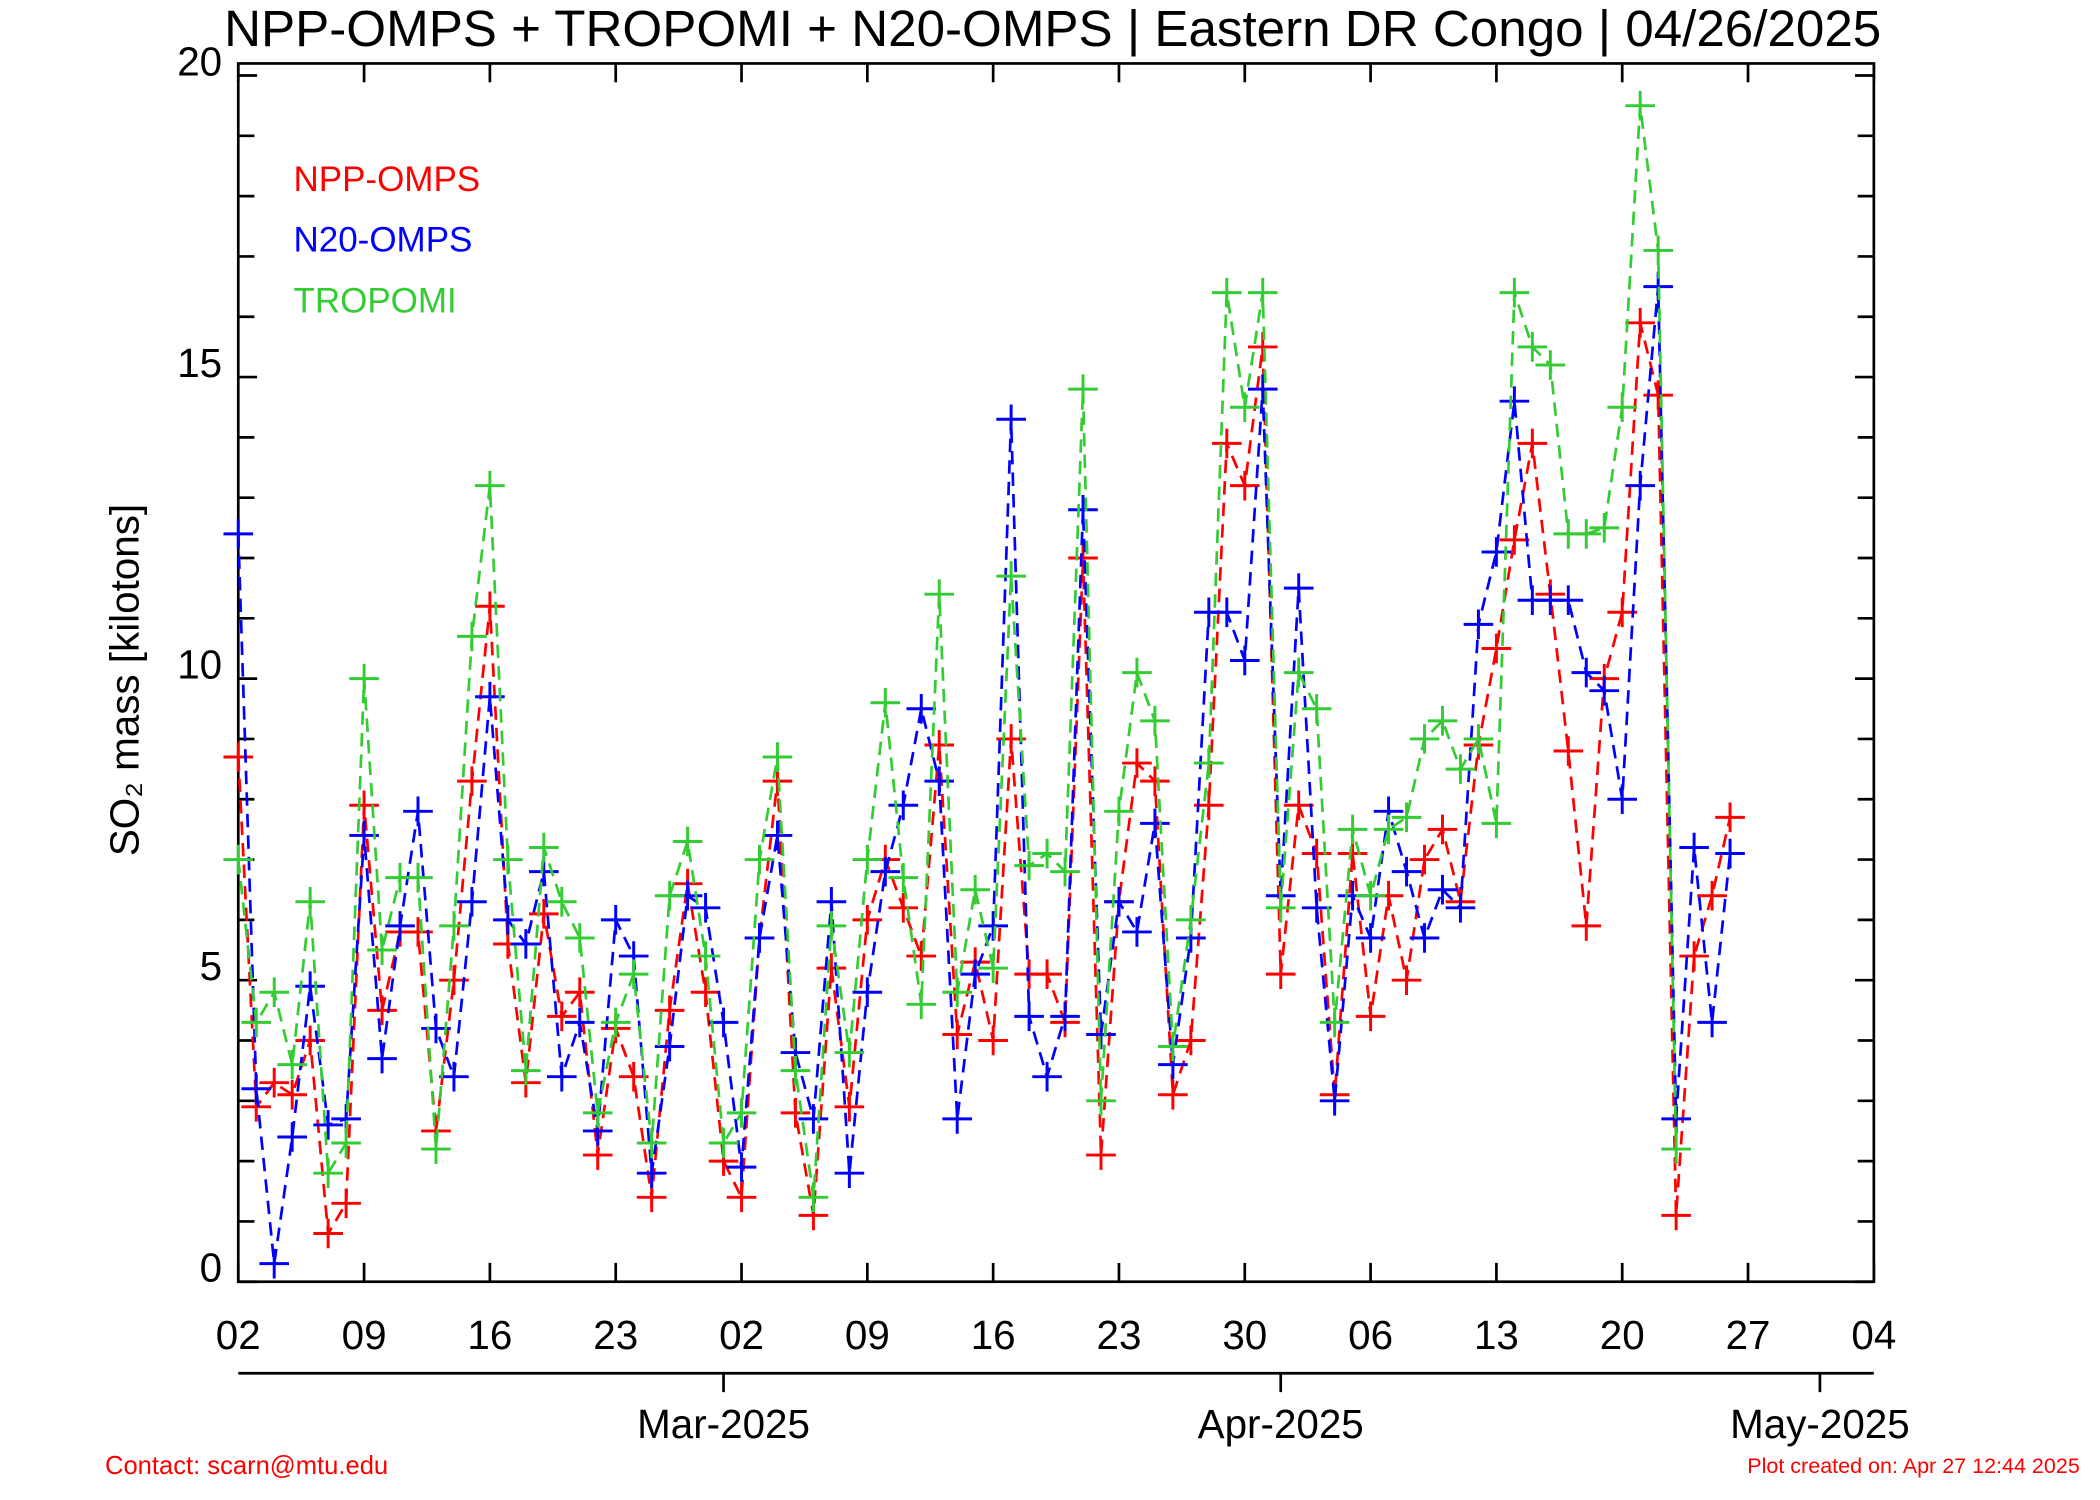  I want to click on y-tick-label: 20, so click(199, 61).